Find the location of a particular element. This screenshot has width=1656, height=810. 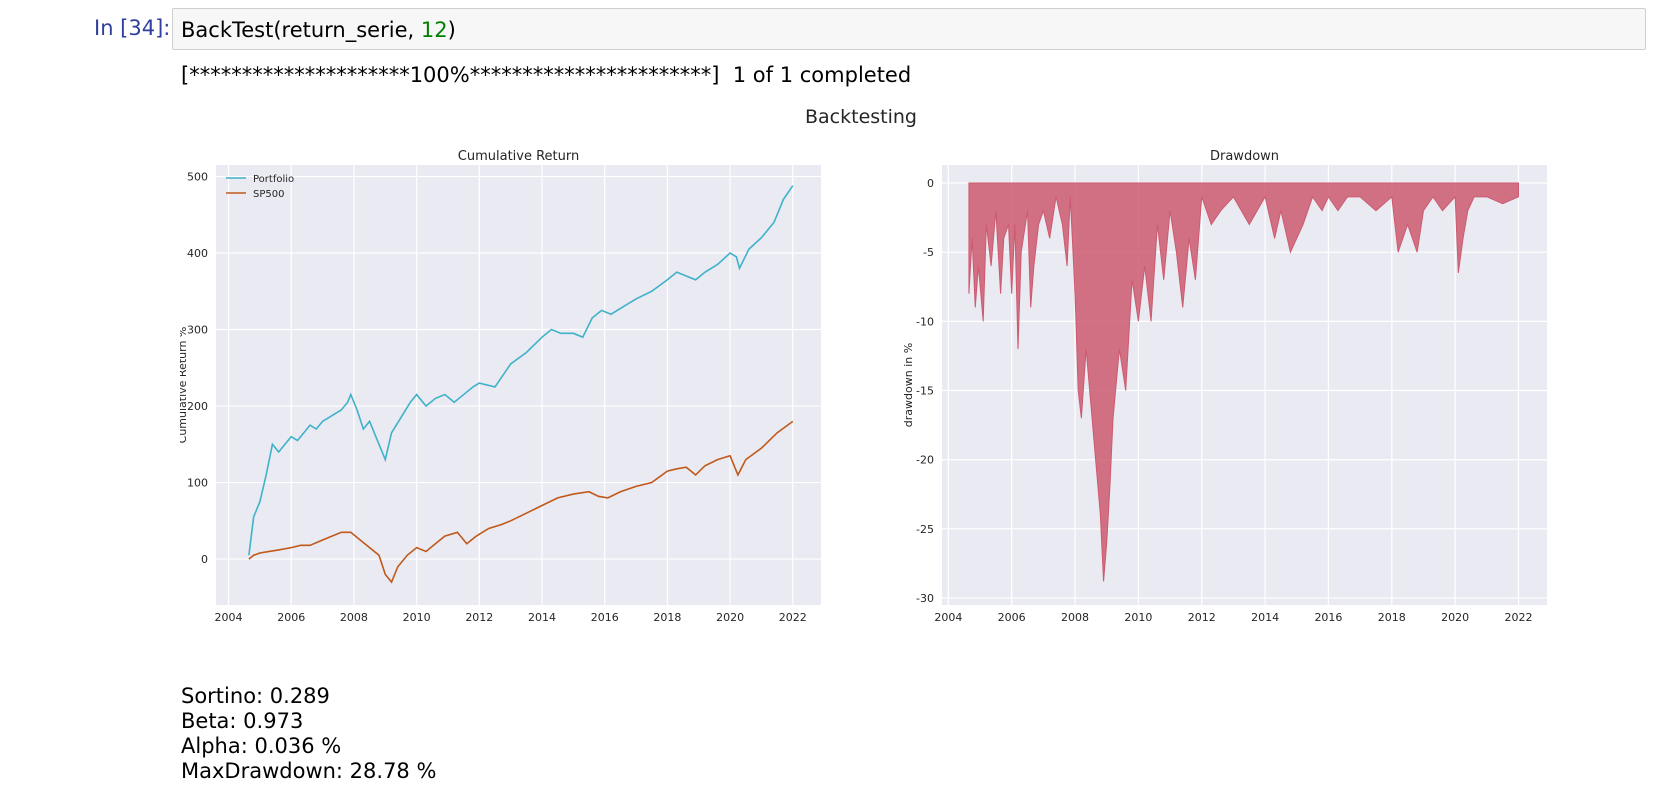

y-tick-label: 200 is located at coordinates (197, 406).